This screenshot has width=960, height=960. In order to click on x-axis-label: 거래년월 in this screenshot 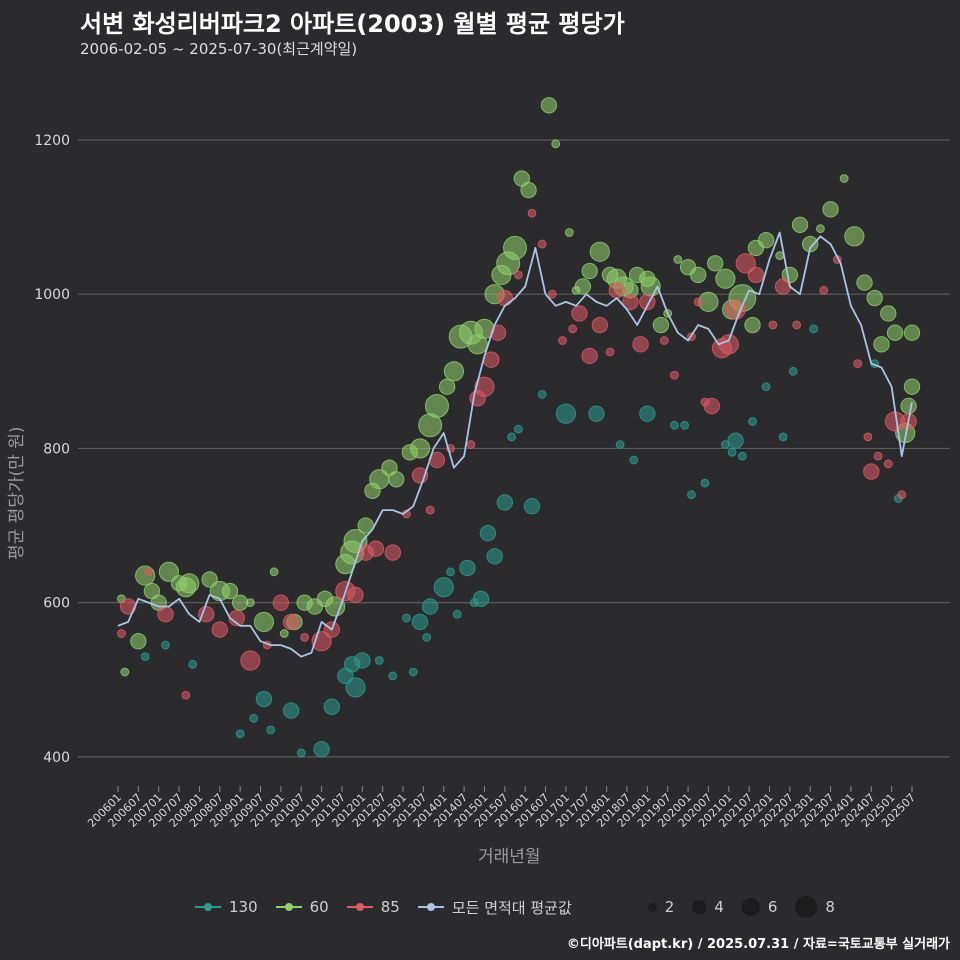, I will do `click(509, 857)`.